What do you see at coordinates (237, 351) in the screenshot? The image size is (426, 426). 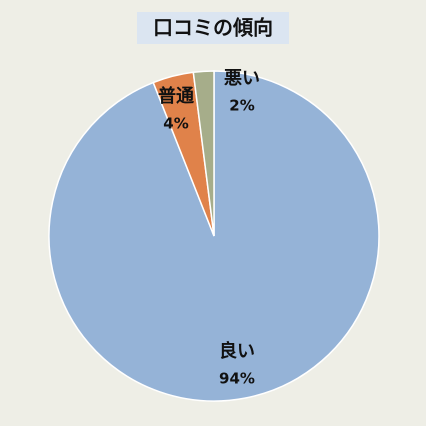 I see `category-label: 良い` at bounding box center [237, 351].